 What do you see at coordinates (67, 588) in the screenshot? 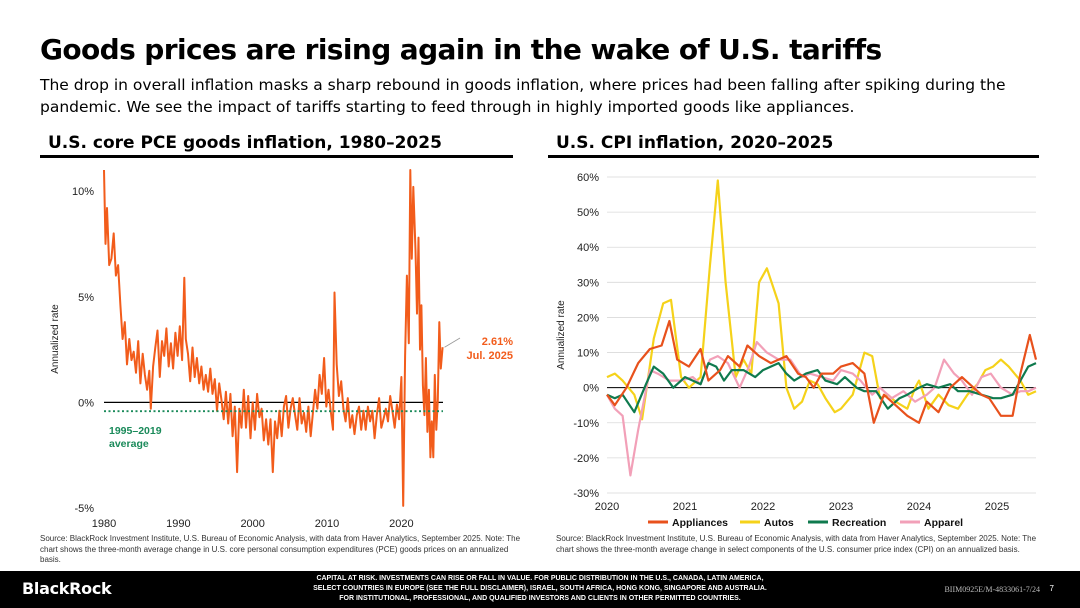
I see `blackrock-logo: BlackRock` at bounding box center [67, 588].